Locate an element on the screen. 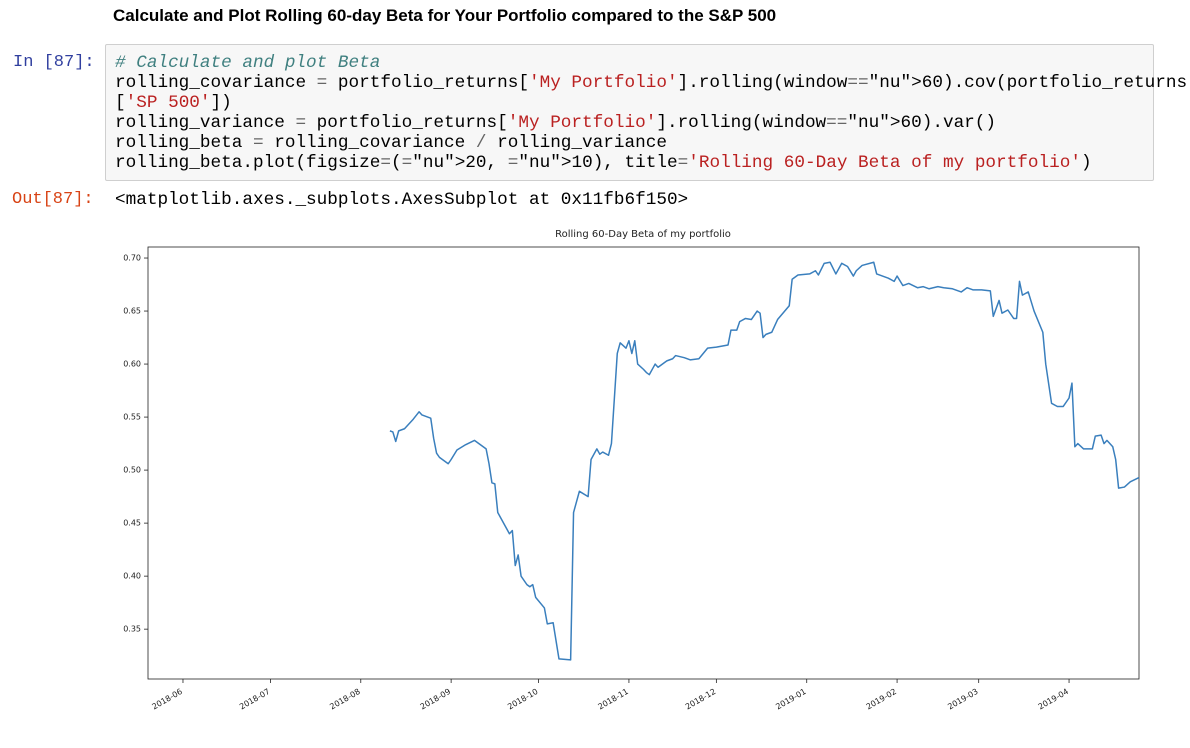 This screenshot has height=748, width=1190. y-tick-label: 0.70 is located at coordinates (132, 258).